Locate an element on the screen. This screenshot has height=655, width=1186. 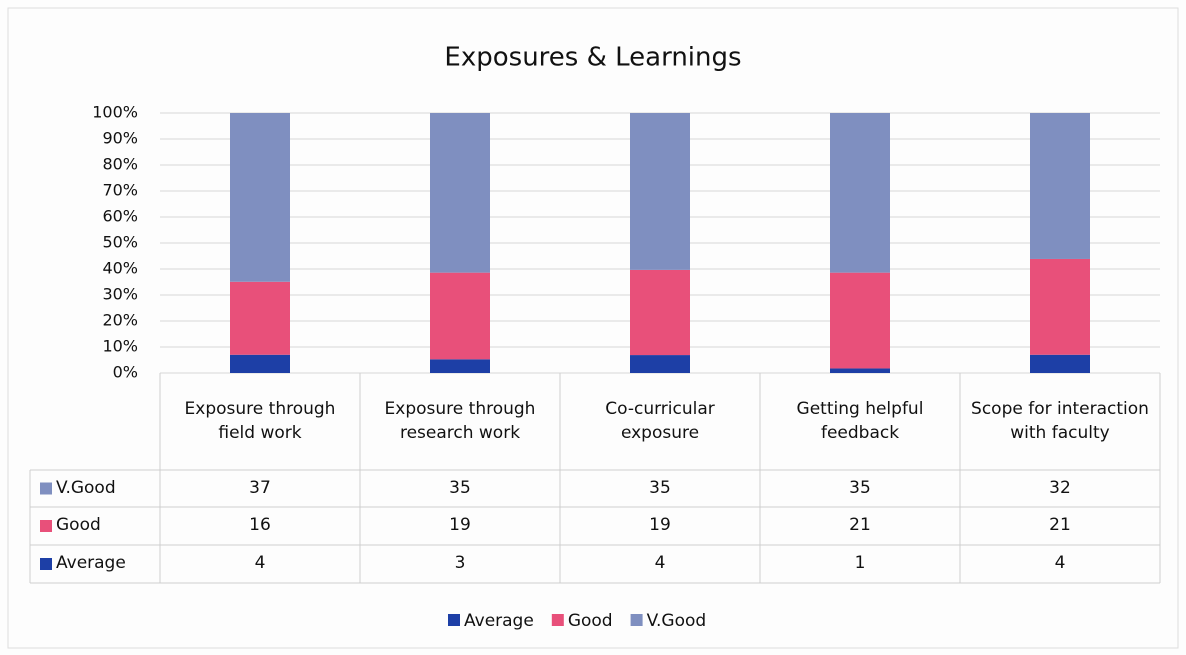
table-value: 37 is located at coordinates (260, 487).